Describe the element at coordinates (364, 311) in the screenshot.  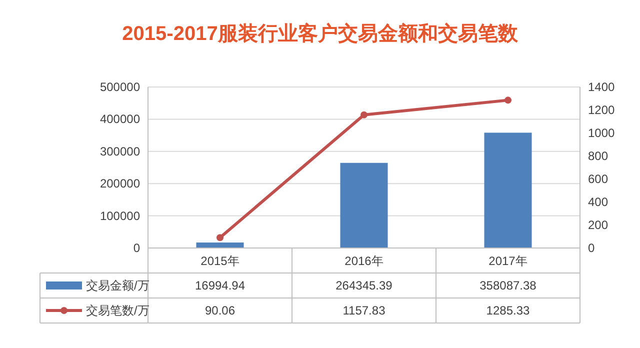
I see `data-label: 1157.83` at that location.